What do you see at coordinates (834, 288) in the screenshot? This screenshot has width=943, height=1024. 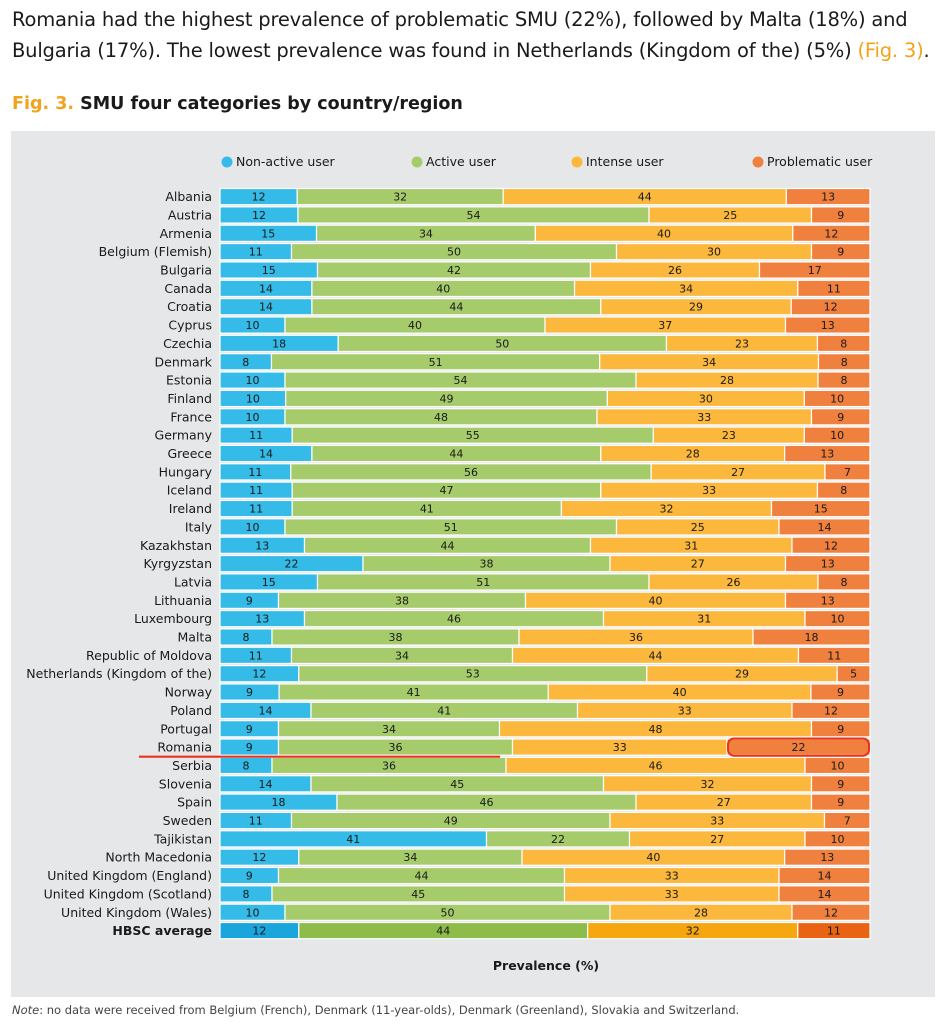 I see `data-label-problematic-user: 11` at bounding box center [834, 288].